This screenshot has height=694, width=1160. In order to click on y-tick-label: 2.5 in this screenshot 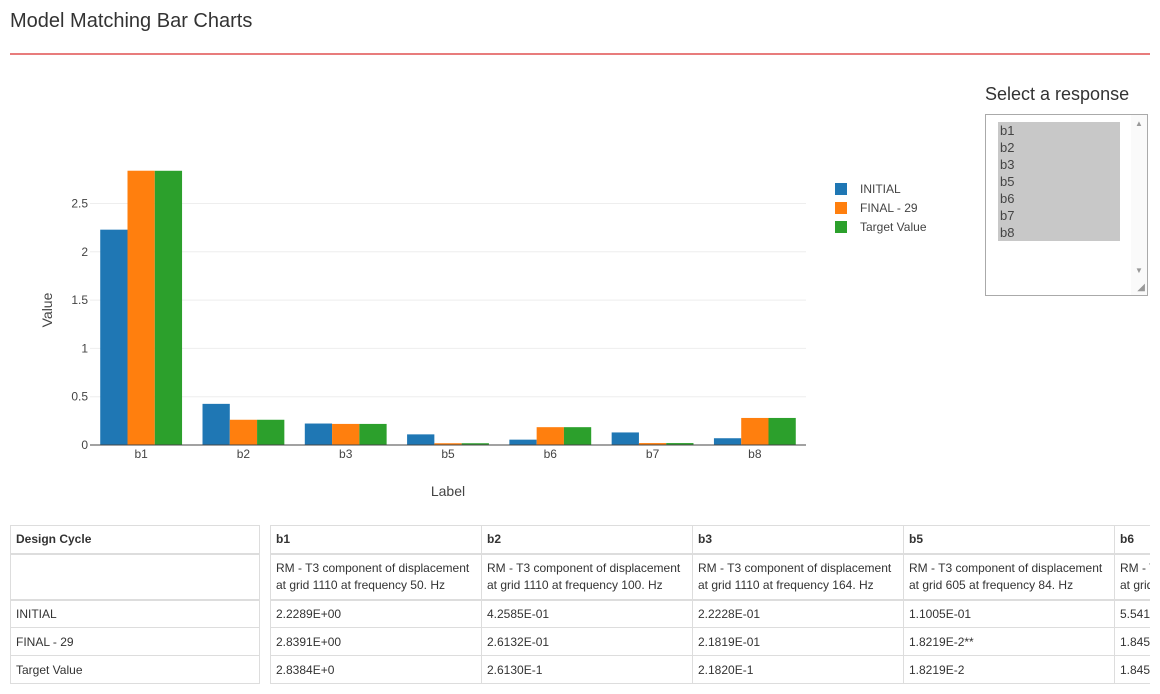, I will do `click(79, 203)`.